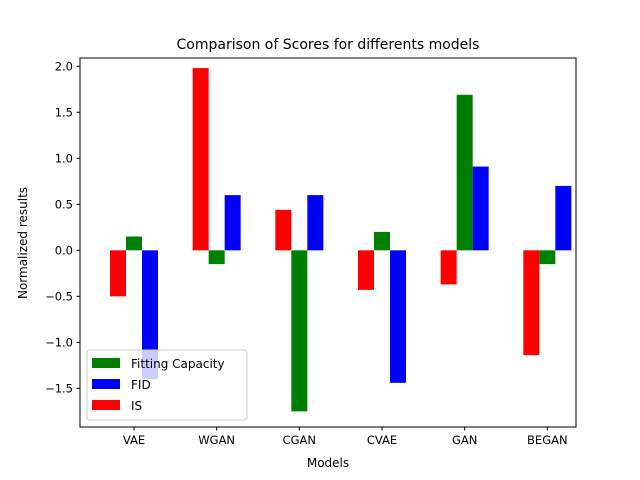 Image resolution: width=640 pixels, height=480 pixels. What do you see at coordinates (62, 227) in the screenshot?
I see `y-axis-ticks: −1.5 −1.0 −0.5 0.0 0.5 1.0 1.5 2.0` at bounding box center [62, 227].